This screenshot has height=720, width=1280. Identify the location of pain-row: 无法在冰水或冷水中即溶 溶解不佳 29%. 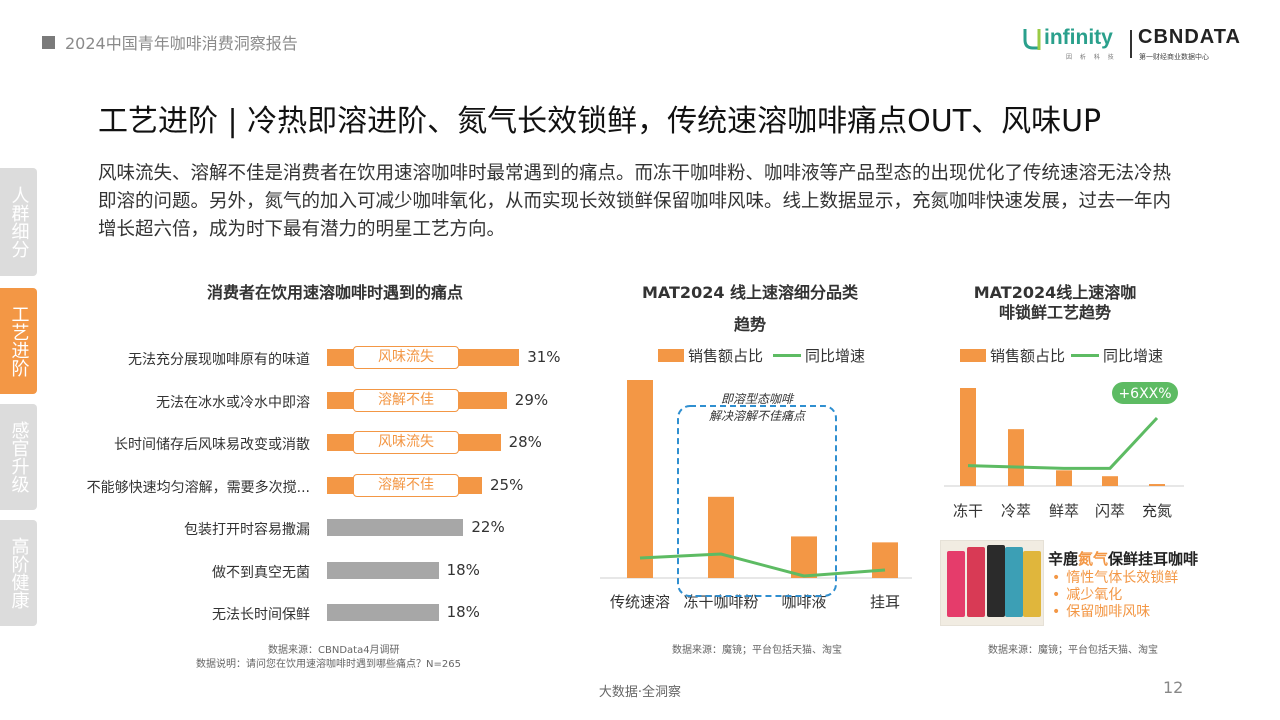
(280, 400).